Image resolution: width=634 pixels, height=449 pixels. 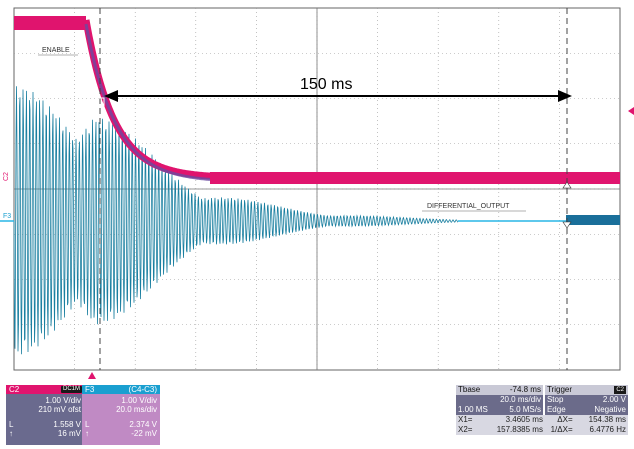 I want to click on c2-val2-label: ↑, so click(x=11, y=433).